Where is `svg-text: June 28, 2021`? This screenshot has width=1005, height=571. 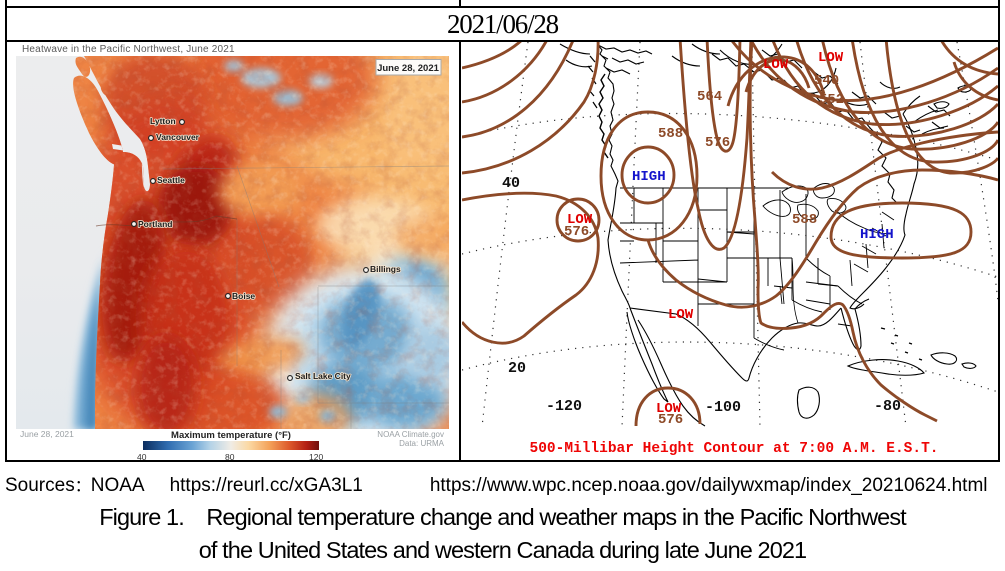 svg-text: June 28, 2021 is located at coordinates (408, 68).